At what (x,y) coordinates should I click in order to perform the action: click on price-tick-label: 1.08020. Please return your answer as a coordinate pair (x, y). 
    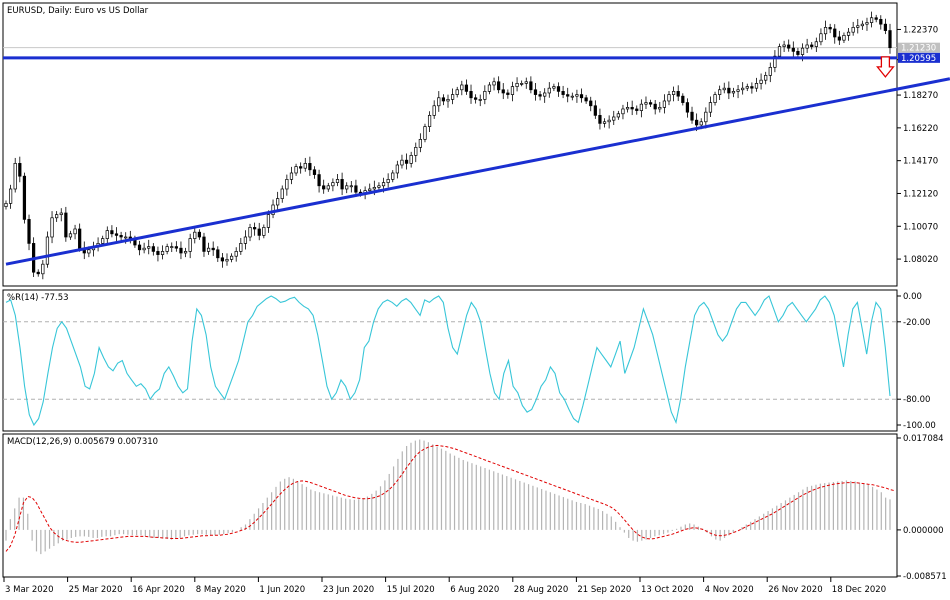
    Looking at the image, I should click on (920, 260).